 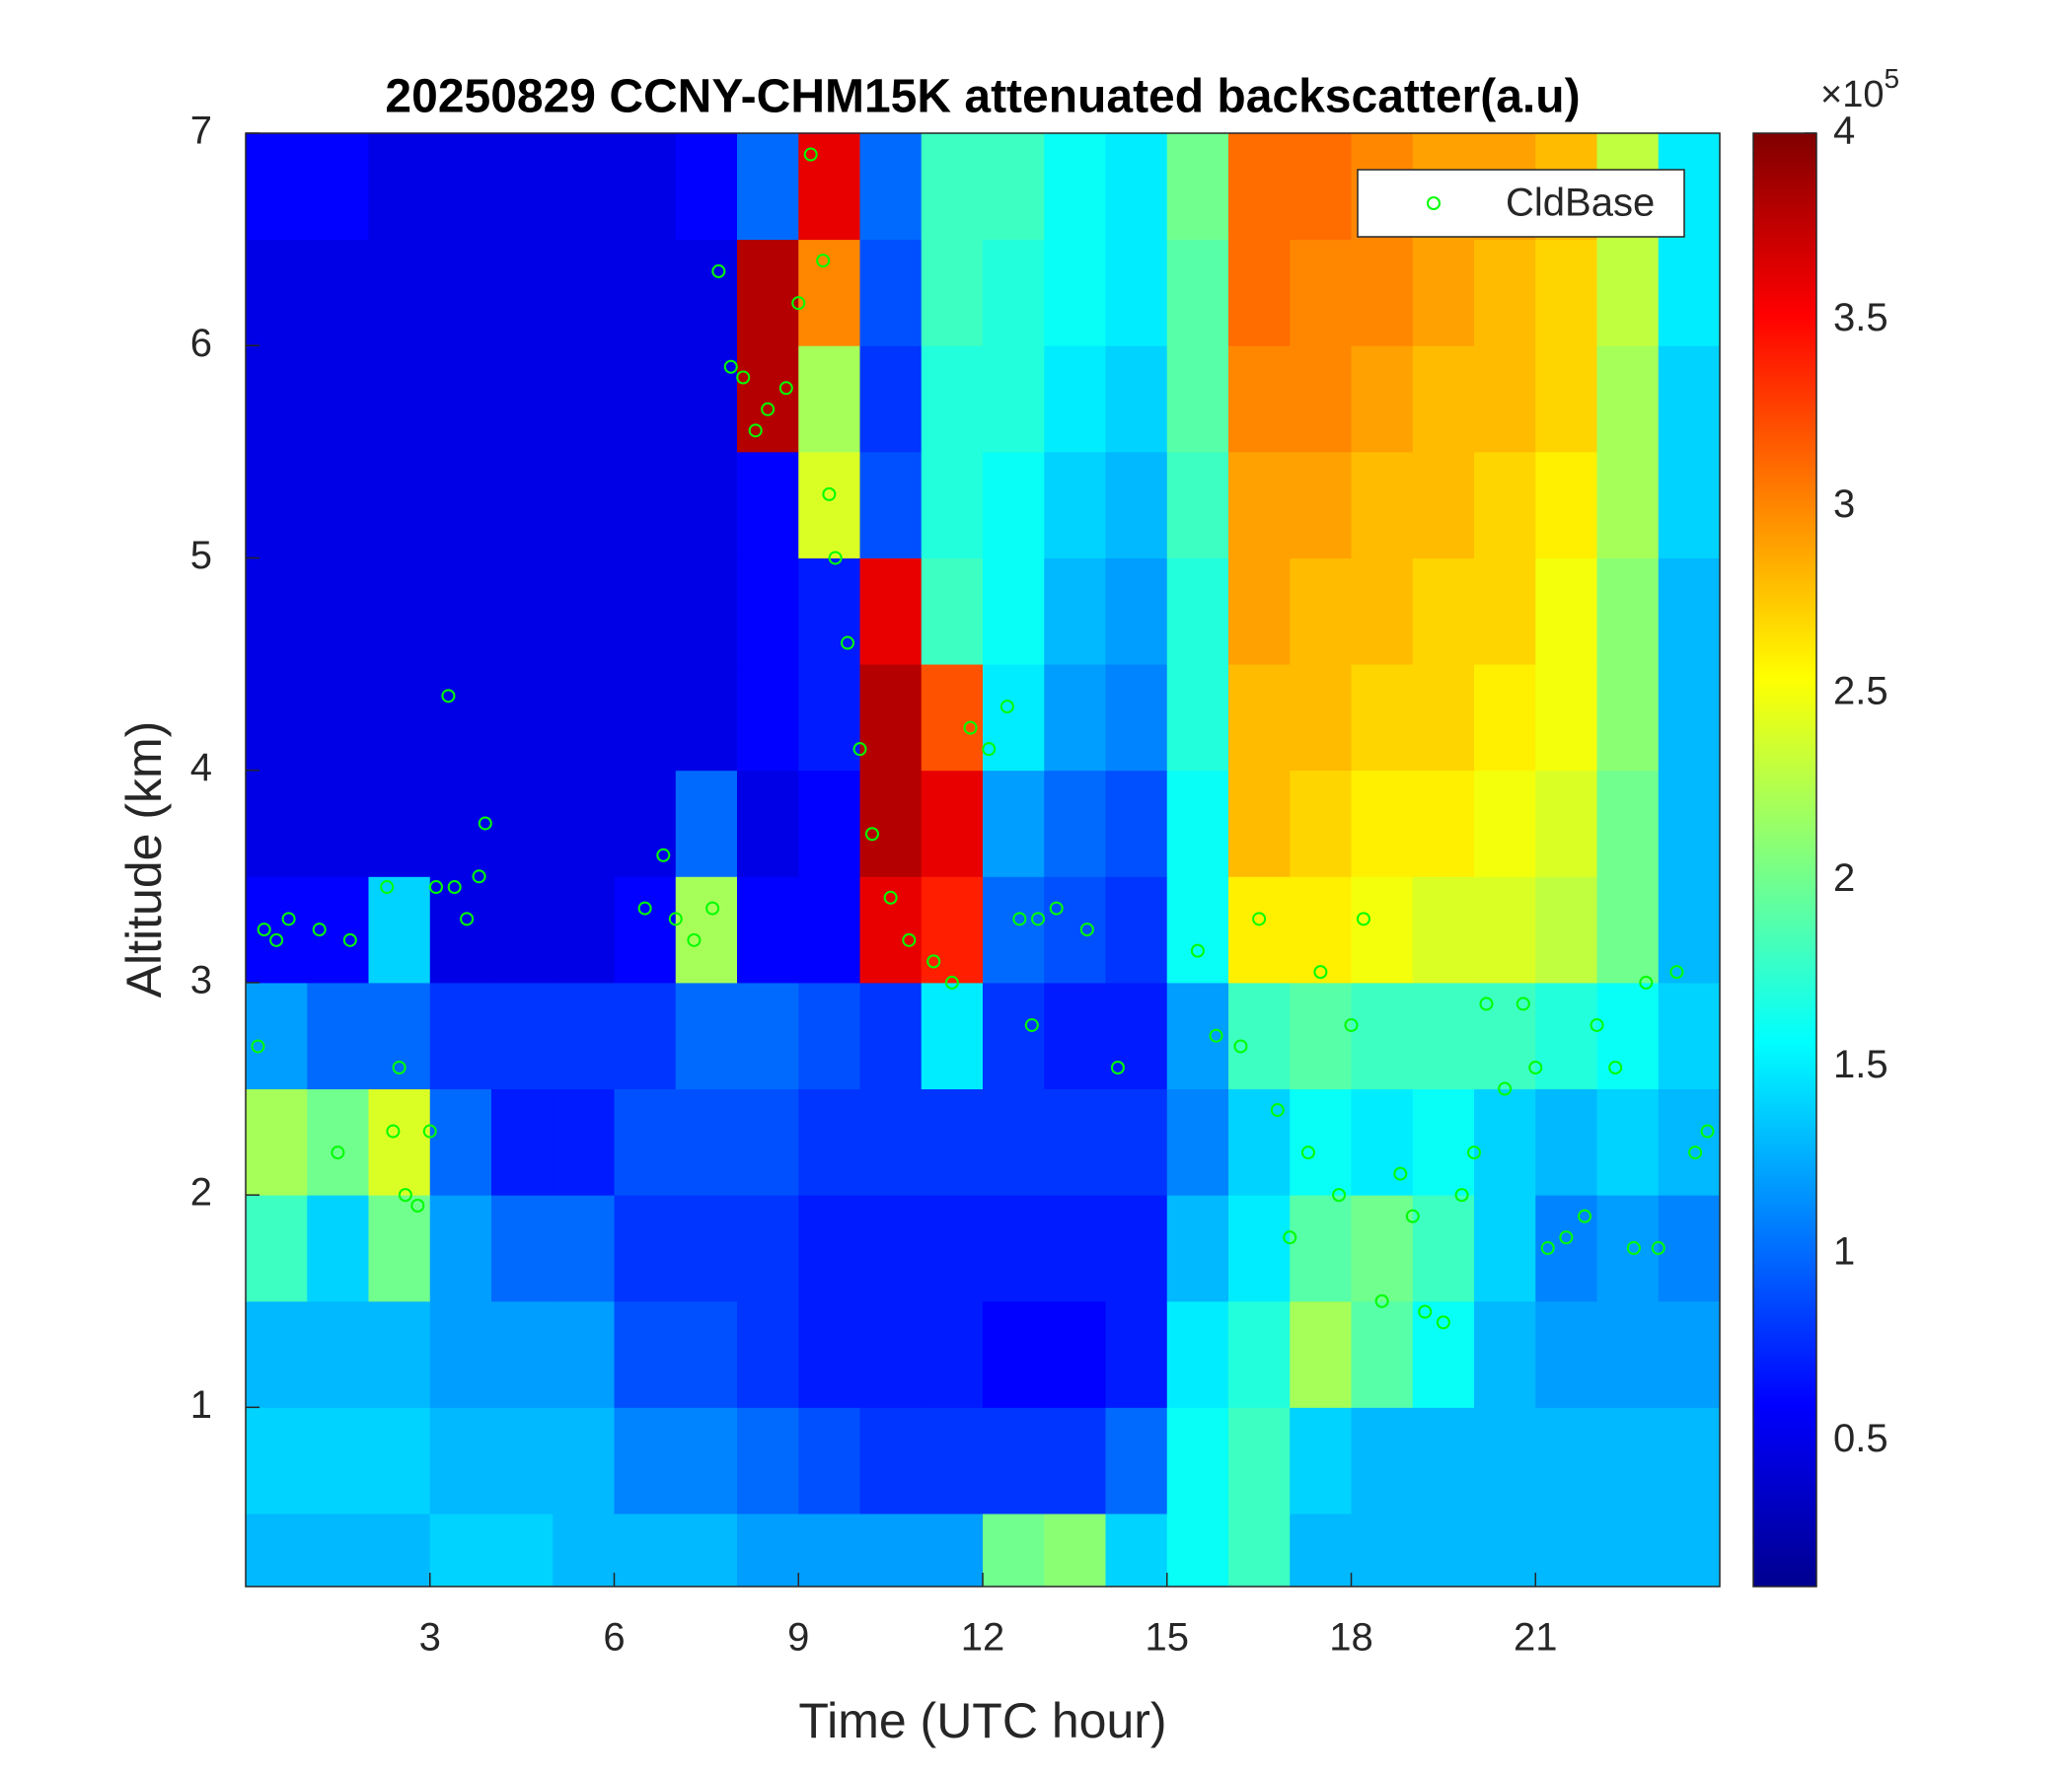 I want to click on y-tick-label: 7, so click(x=201, y=131).